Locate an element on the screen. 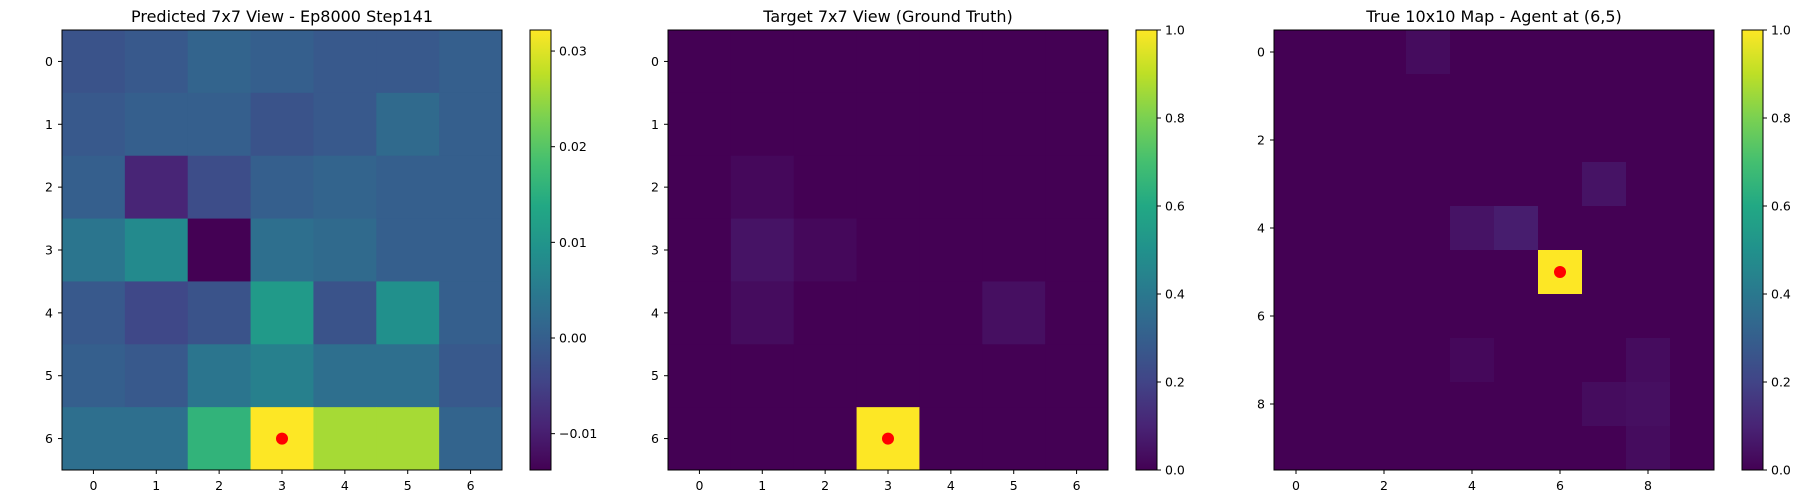 The width and height of the screenshot is (1800, 500). colorbar-tick-label: 0.01 is located at coordinates (573, 242).